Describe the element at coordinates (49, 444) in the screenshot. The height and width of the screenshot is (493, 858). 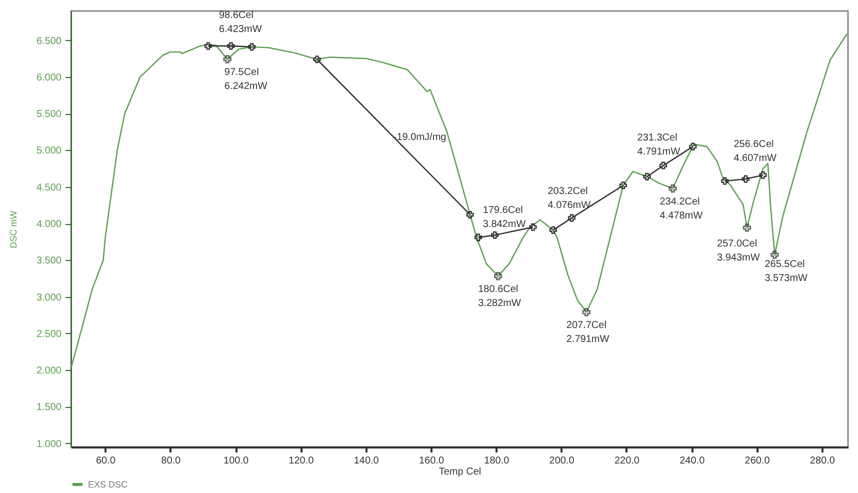
I see `y-tick-label: 1.000` at that location.